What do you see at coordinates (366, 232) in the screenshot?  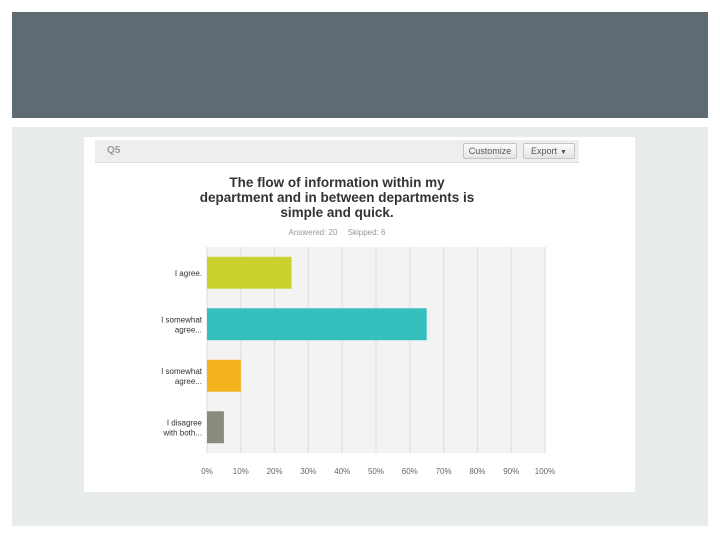 I see `skipped-count: Skipped: 6` at bounding box center [366, 232].